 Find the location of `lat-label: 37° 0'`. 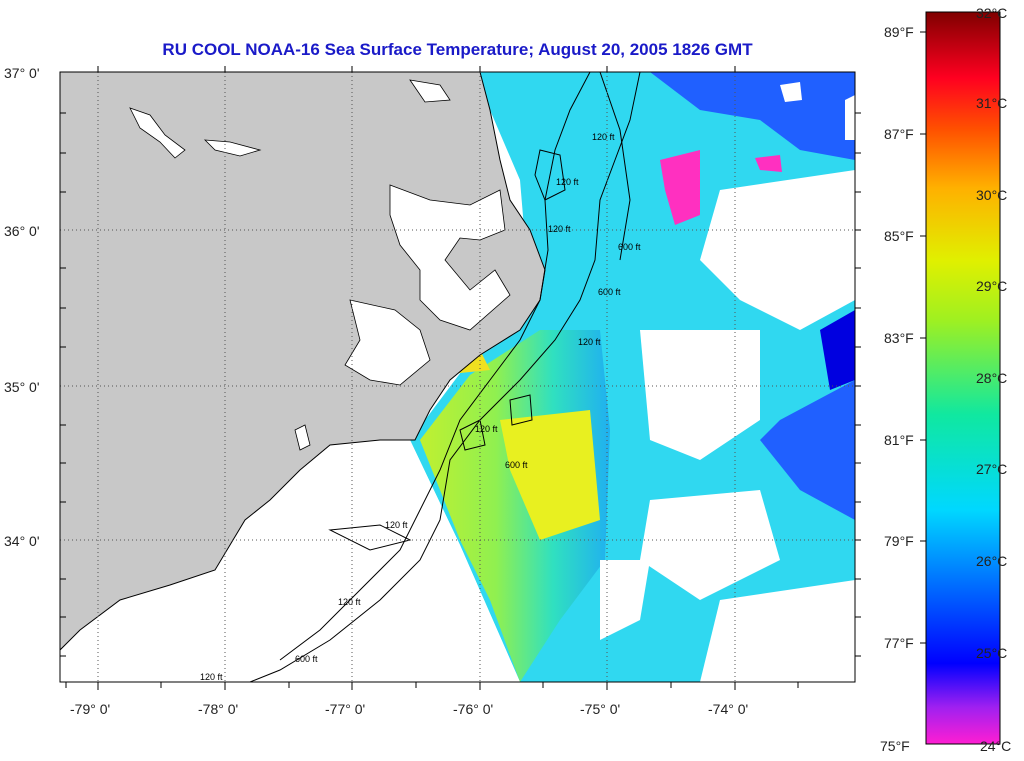

lat-label: 37° 0' is located at coordinates (22, 73).